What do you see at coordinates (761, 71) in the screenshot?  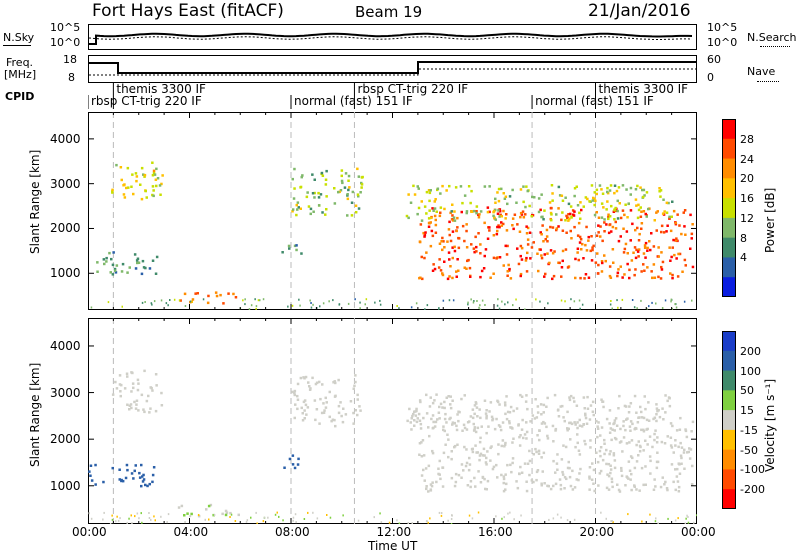 I see `nave-label: Nave` at bounding box center [761, 71].